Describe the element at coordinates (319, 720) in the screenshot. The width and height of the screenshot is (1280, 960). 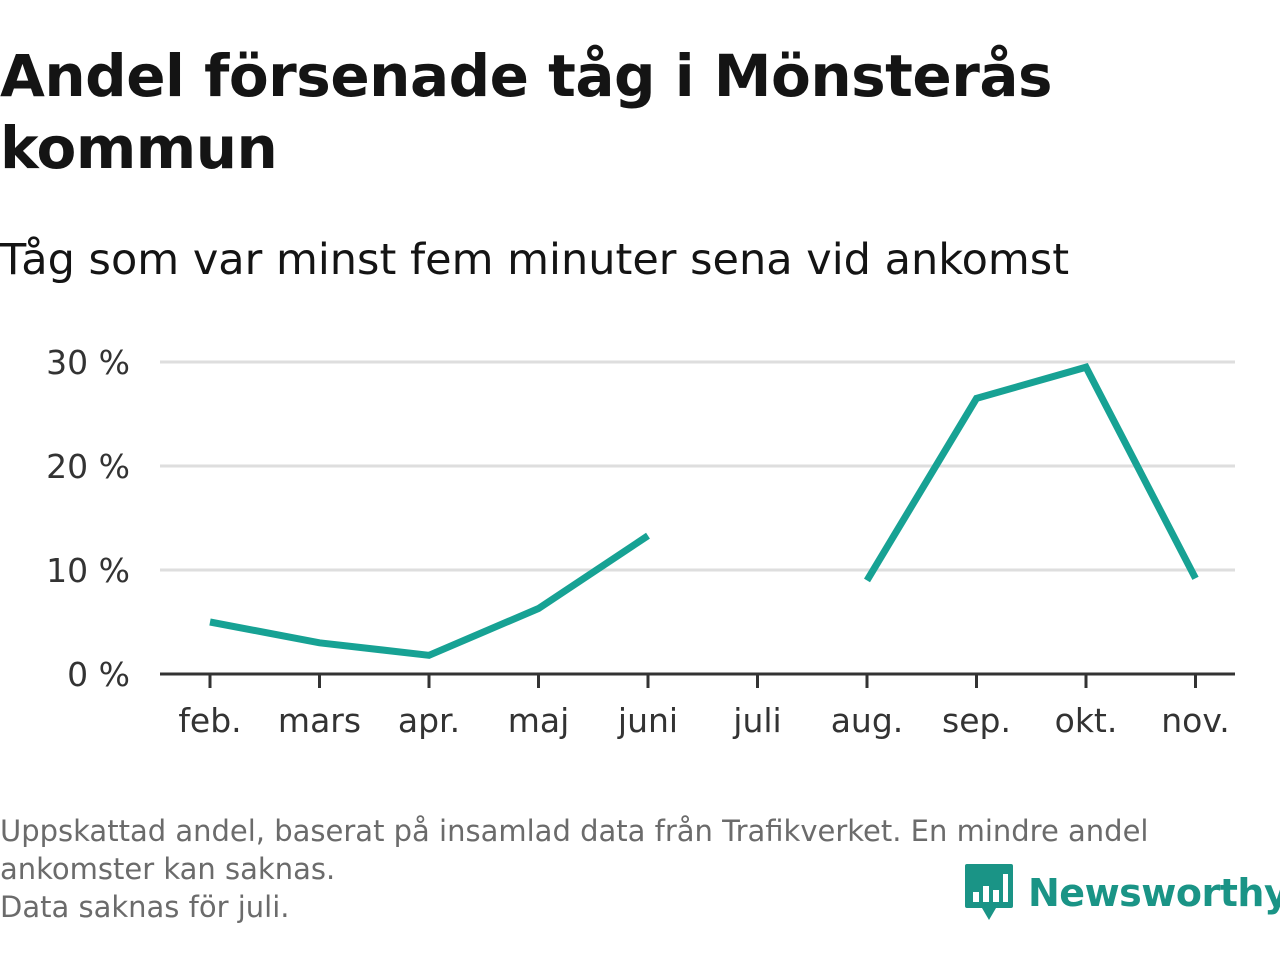
I see `x-tick-label: mars` at that location.